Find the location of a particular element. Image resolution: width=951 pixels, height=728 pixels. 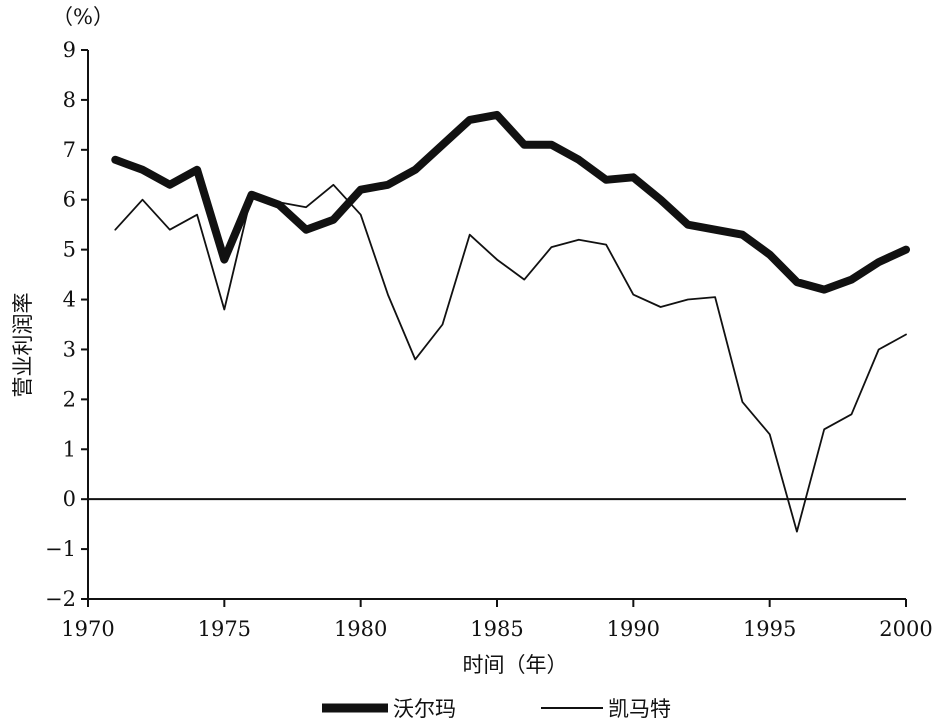

y-tick-label: 2 is located at coordinates (69, 399).